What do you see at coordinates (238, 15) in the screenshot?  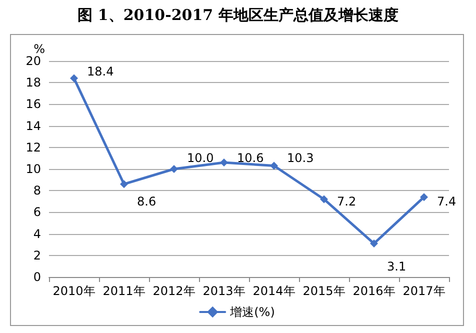 I see `chart-title: 图 1、2010-2017 年地区生产总值及增长速度` at bounding box center [238, 15].